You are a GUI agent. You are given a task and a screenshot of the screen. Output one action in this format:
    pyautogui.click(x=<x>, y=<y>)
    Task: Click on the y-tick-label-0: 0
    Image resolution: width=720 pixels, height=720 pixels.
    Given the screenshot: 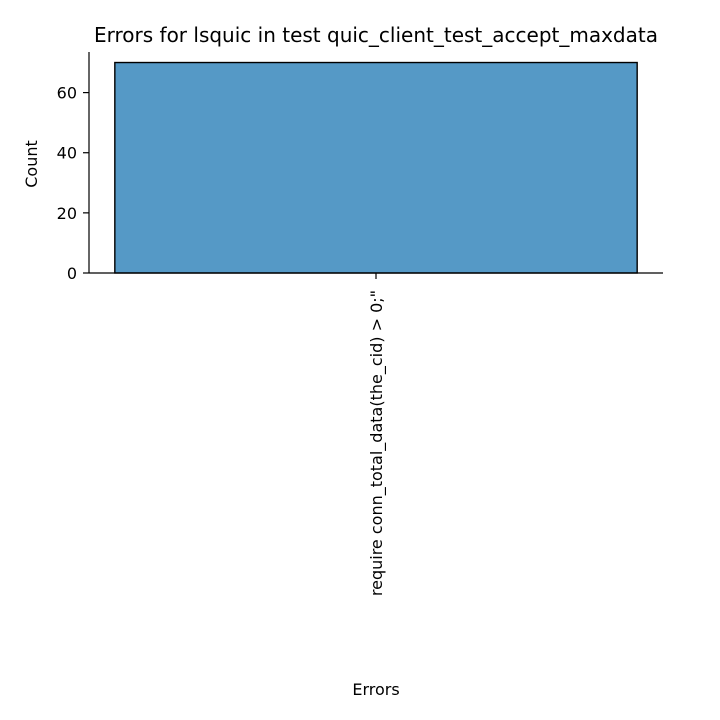 What is the action you would take?
    pyautogui.click(x=72, y=273)
    